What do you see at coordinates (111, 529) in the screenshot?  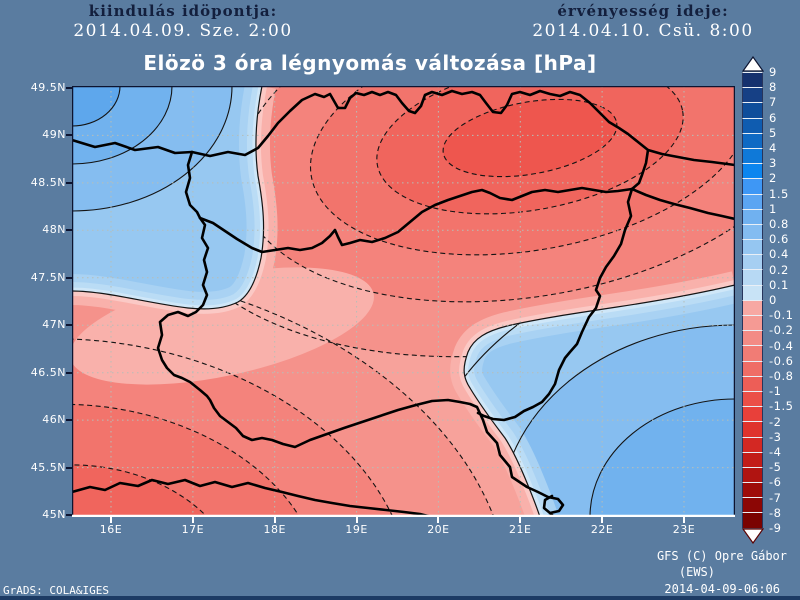 I see `lon-label: 16E` at bounding box center [111, 529].